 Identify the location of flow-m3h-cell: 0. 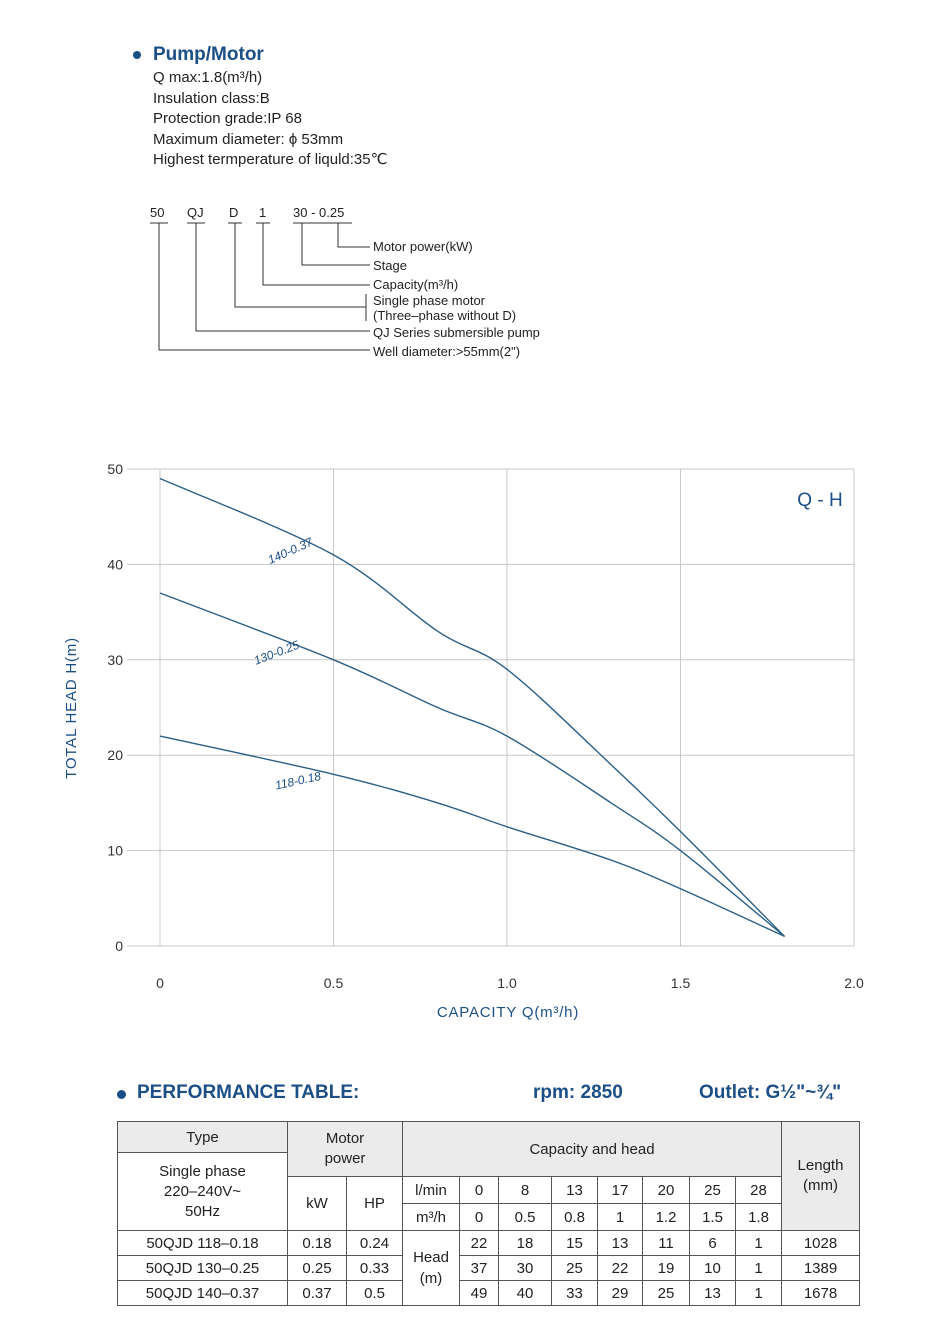
(479, 1217).